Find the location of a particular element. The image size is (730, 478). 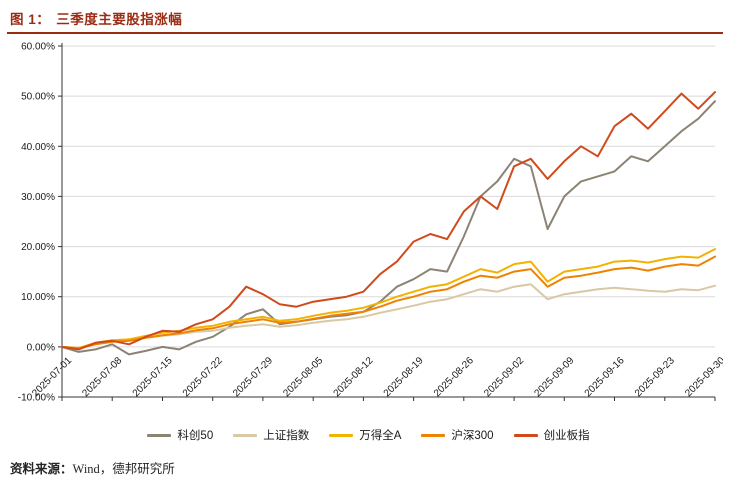

svg-text: 2025-09-02 is located at coordinates (504, 377).